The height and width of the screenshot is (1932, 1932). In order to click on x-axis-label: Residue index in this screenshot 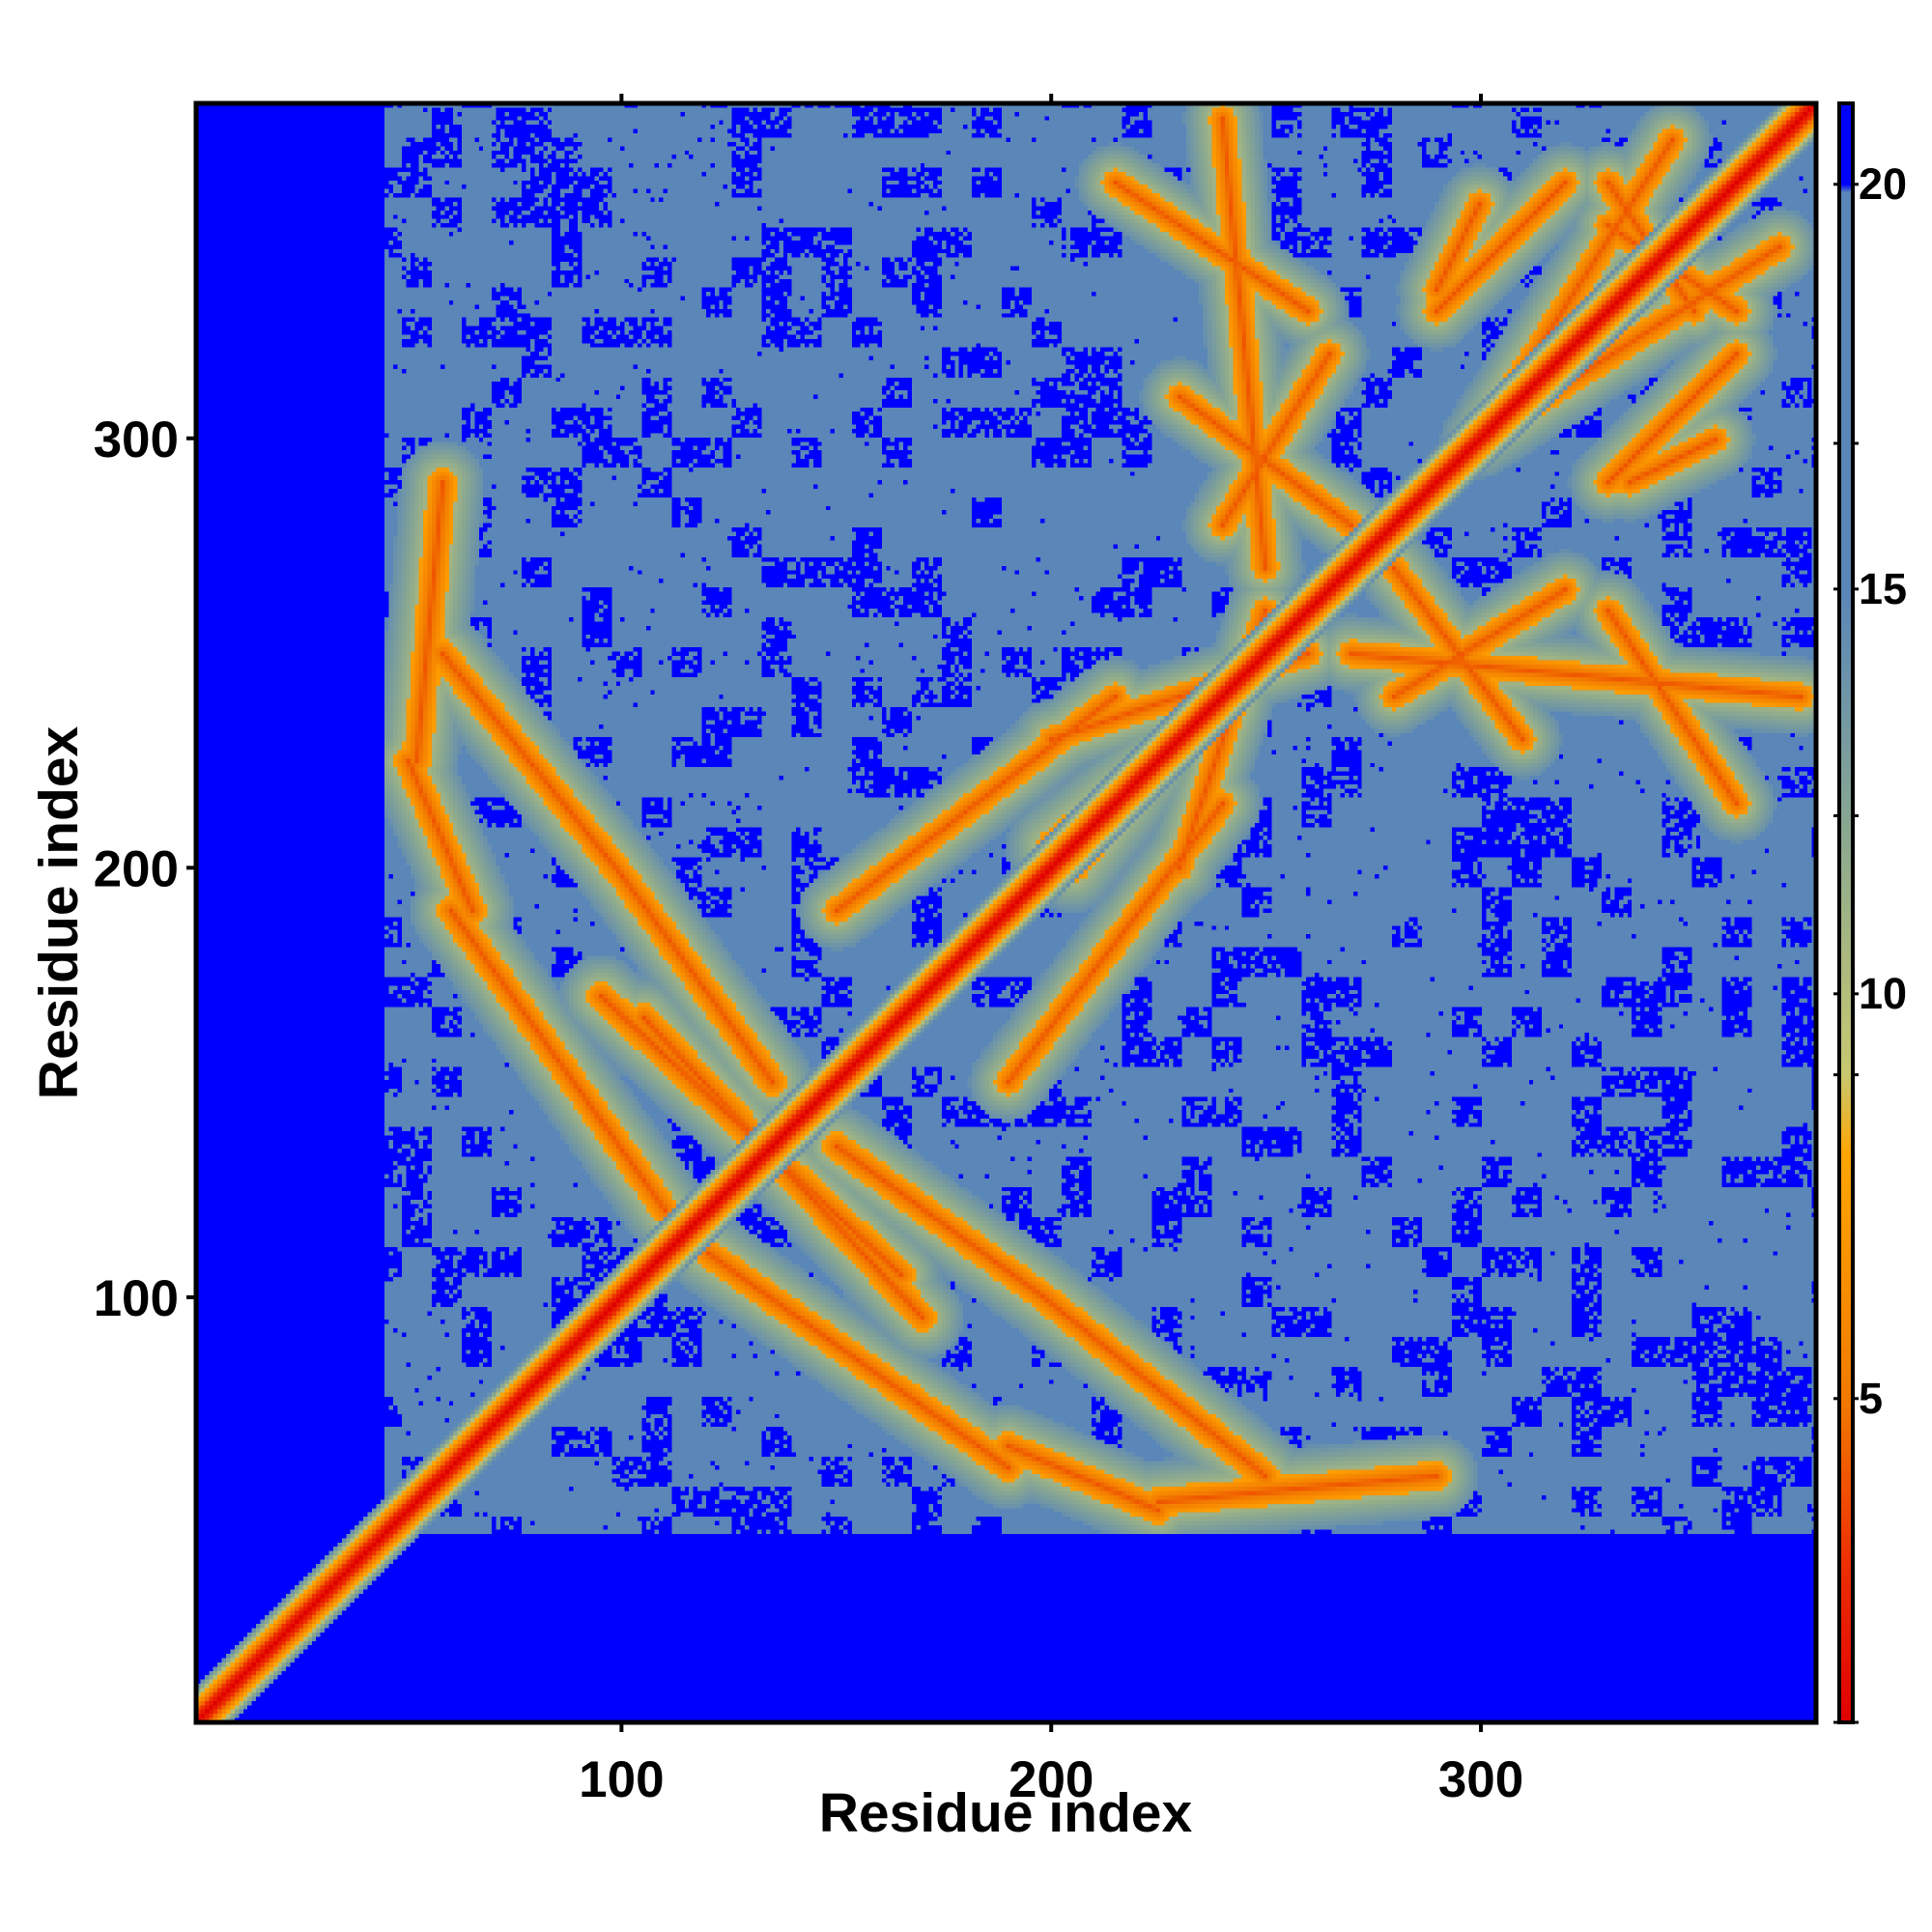, I will do `click(1006, 1813)`.